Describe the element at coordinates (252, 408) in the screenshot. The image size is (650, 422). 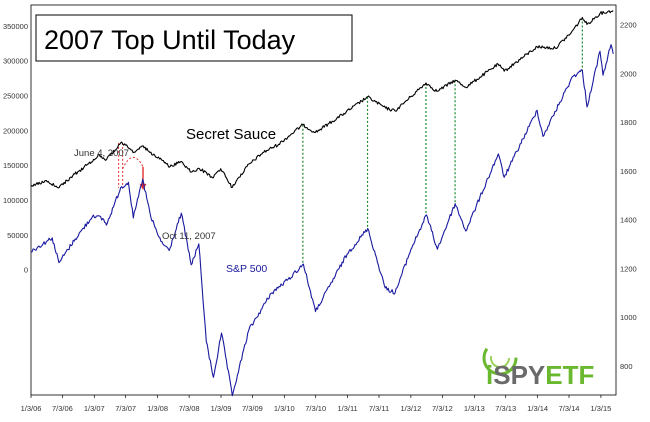
I see `x-tick-label: 7/3/09` at that location.